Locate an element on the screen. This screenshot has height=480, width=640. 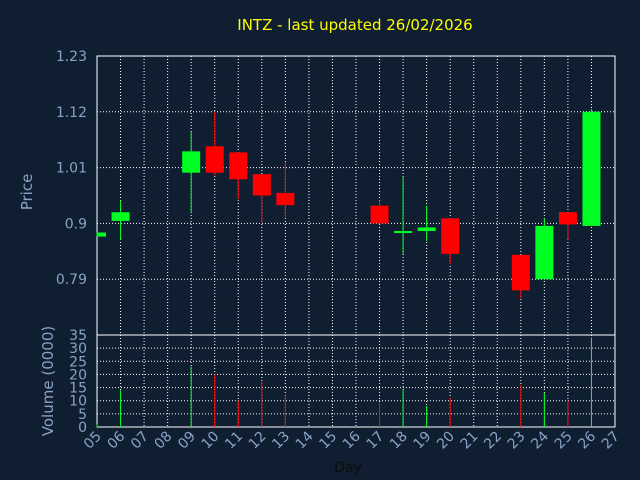
price-tick-label: 0.9 is located at coordinates (76, 224).